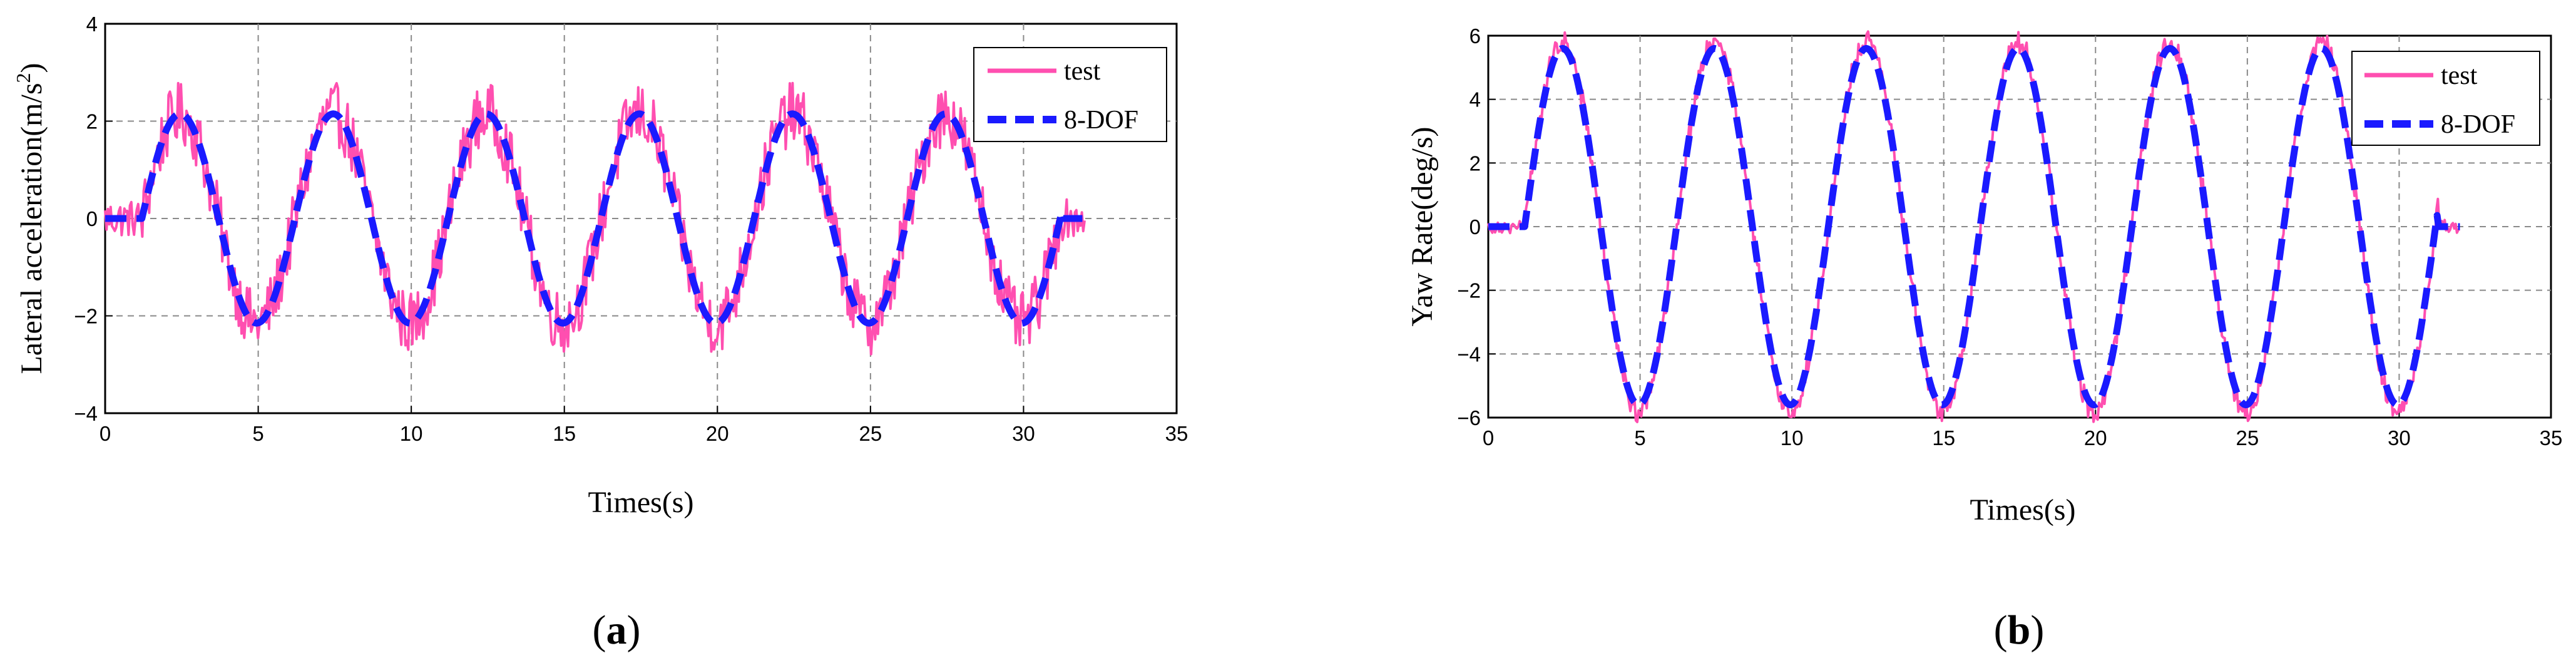 The width and height of the screenshot is (2576, 668). I want to click on panel-a-y-axis-label: Lateral acceleration(m/s2), so click(30, 218).